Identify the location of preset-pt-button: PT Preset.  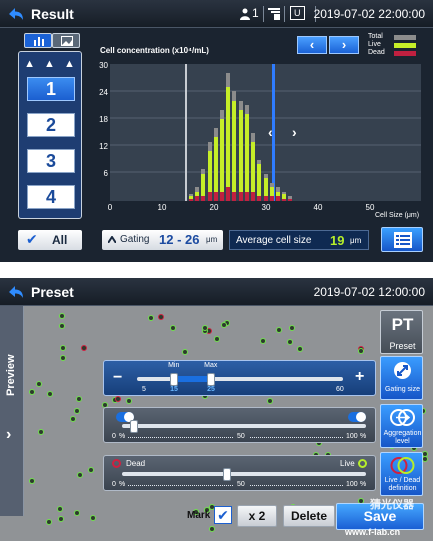
(401, 332).